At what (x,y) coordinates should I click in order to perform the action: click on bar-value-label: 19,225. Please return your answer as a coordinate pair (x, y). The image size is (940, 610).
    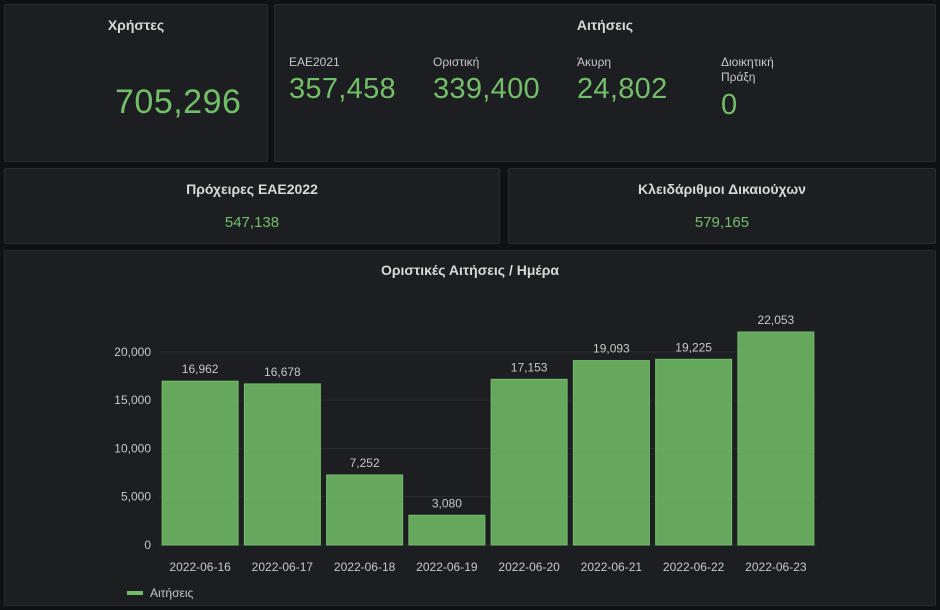
    Looking at the image, I should click on (693, 347).